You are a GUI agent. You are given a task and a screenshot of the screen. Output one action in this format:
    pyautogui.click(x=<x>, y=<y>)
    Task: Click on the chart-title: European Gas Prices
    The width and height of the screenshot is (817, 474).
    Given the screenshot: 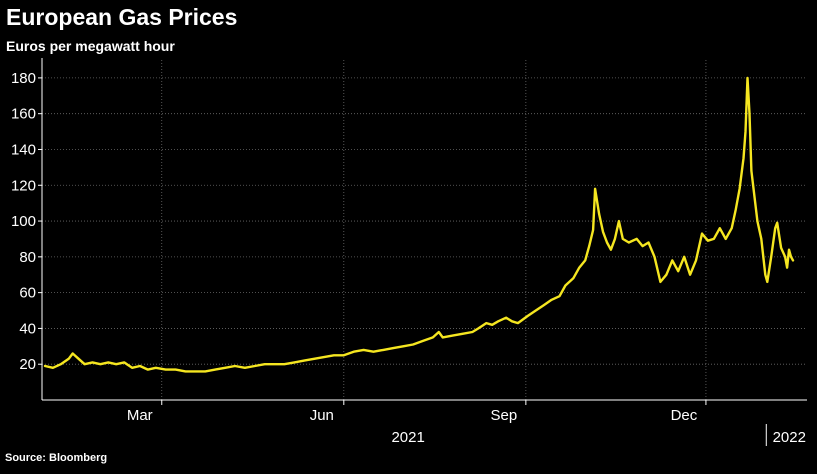 What is the action you would take?
    pyautogui.click(x=122, y=17)
    